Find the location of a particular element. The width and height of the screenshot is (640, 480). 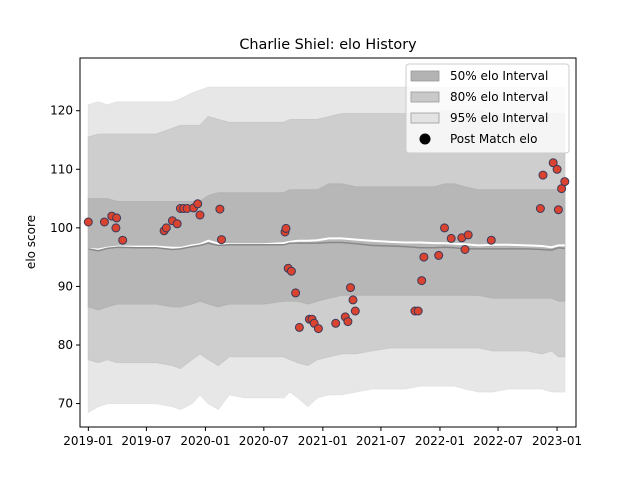

legend-label: Post Match elo is located at coordinates (493, 139).